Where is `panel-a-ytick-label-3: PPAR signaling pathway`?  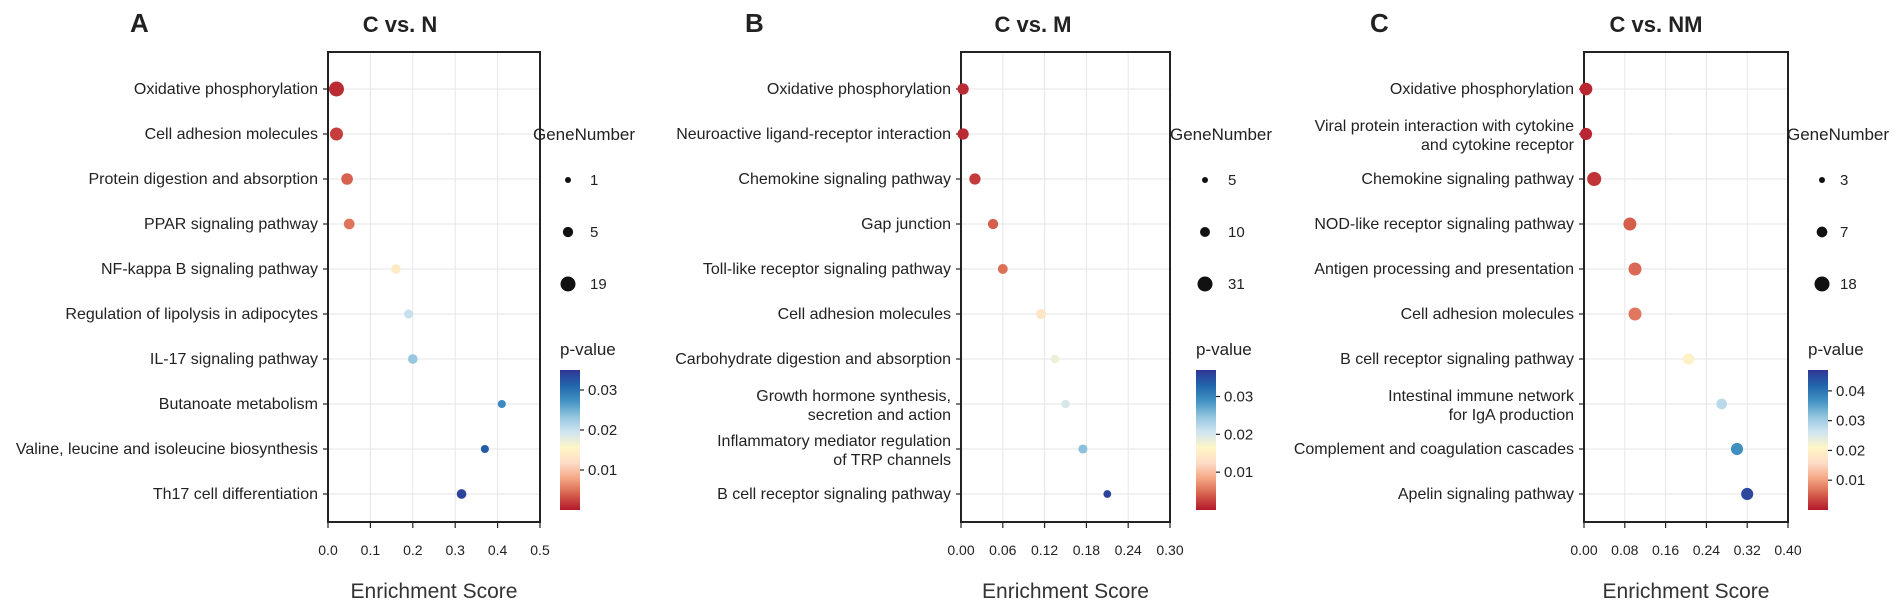
panel-a-ytick-label-3: PPAR signaling pathway is located at coordinates (231, 224).